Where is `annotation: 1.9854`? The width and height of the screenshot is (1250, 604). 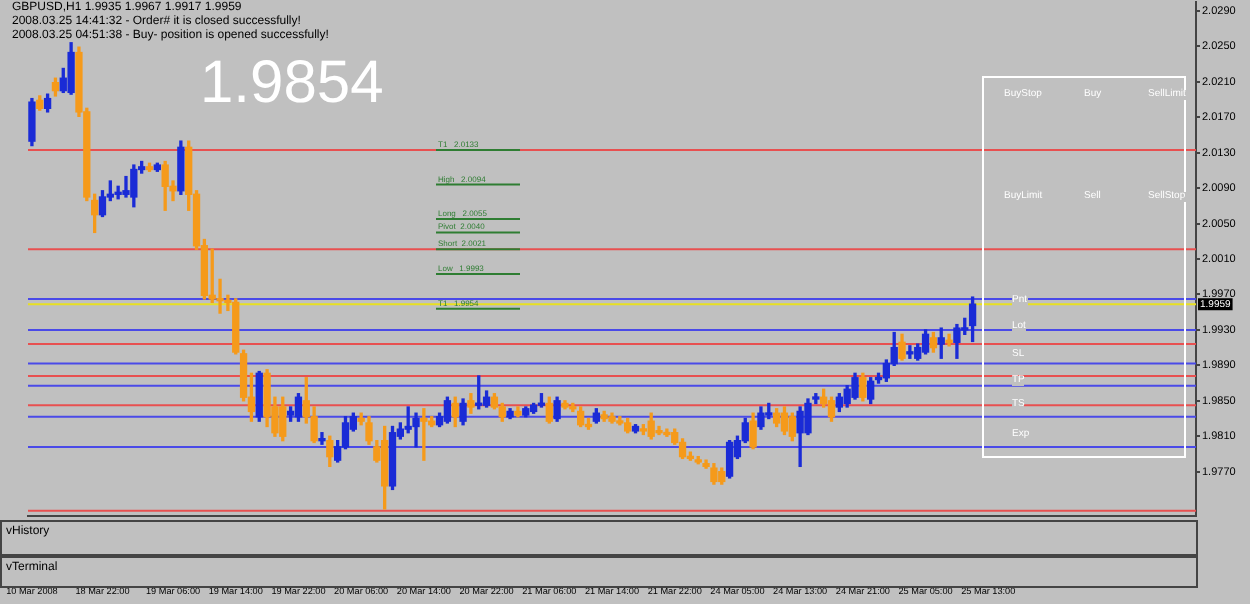 annotation: 1.9854 is located at coordinates (292, 83).